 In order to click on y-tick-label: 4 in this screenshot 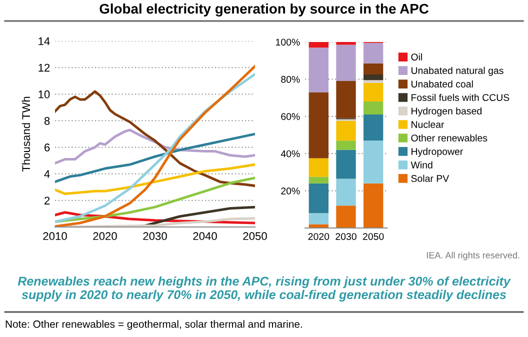, I will do `click(47, 174)`.